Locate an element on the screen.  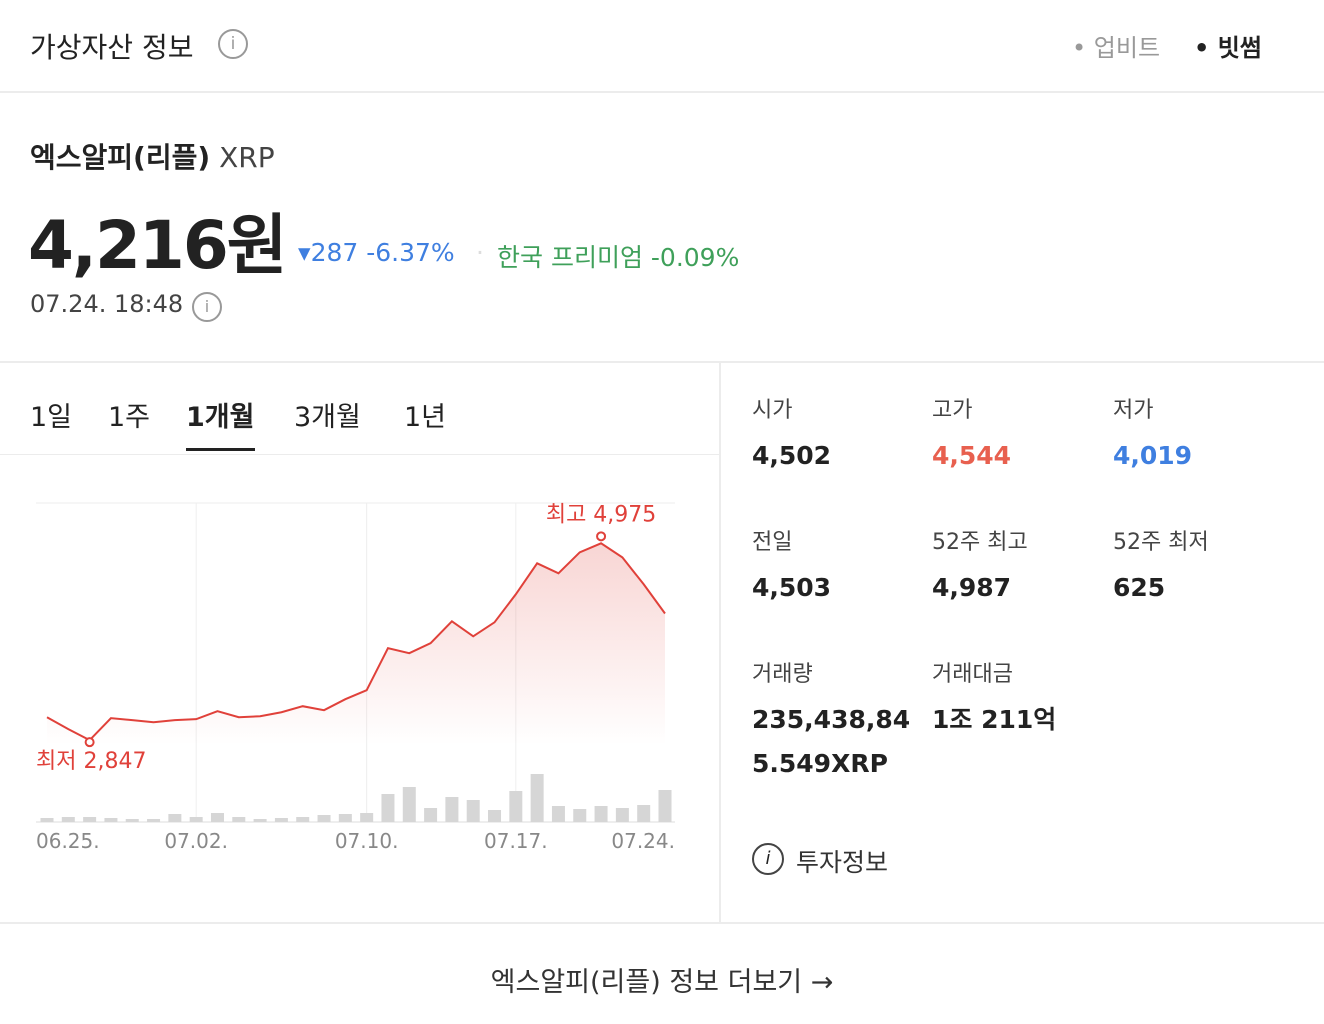
source-label: 업비트 is located at coordinates (1127, 48).